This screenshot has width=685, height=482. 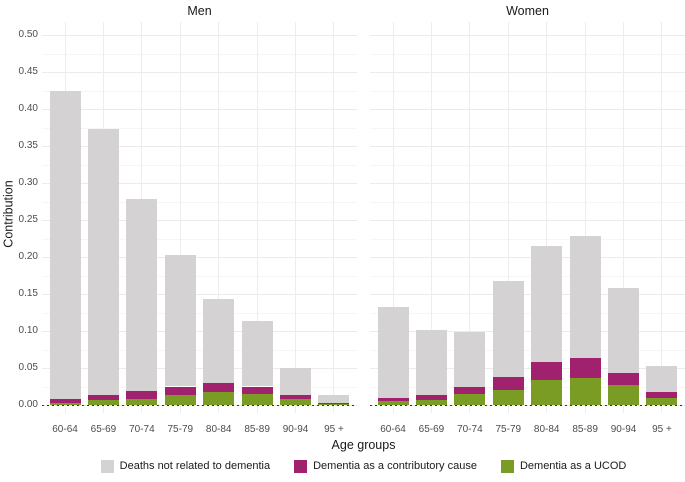 What do you see at coordinates (28, 145) in the screenshot?
I see `y-tick-label: 0.35` at bounding box center [28, 145].